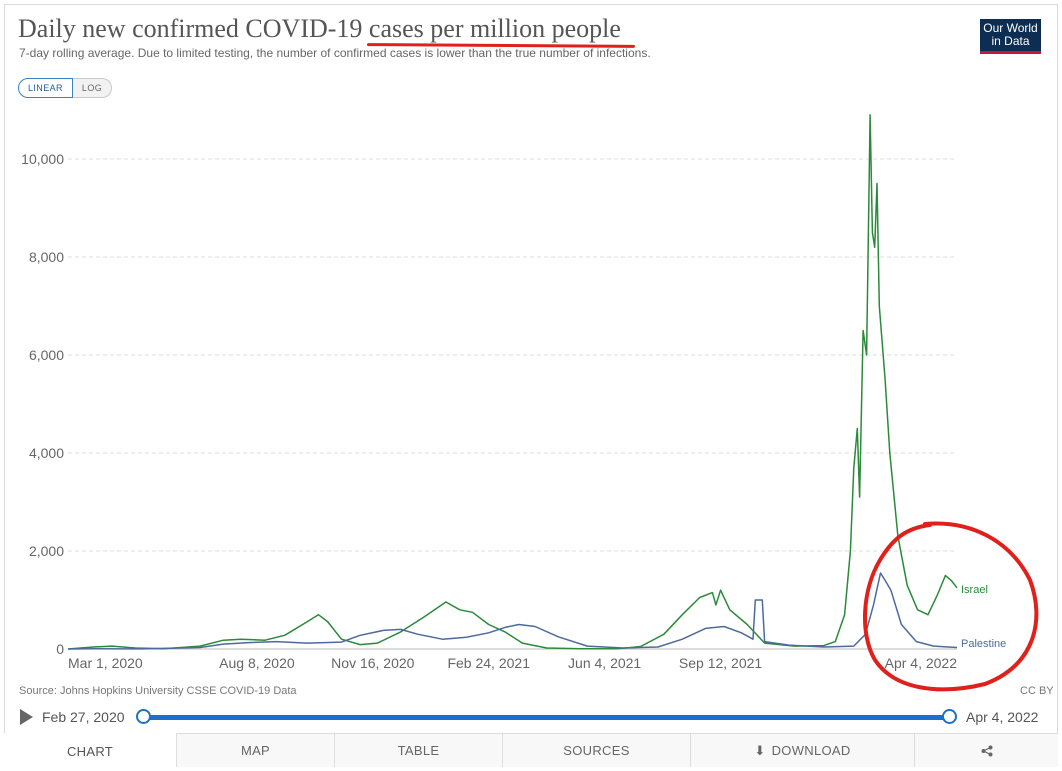  I want to click on timeline-start-label: Feb 27, 2020, so click(83, 717).